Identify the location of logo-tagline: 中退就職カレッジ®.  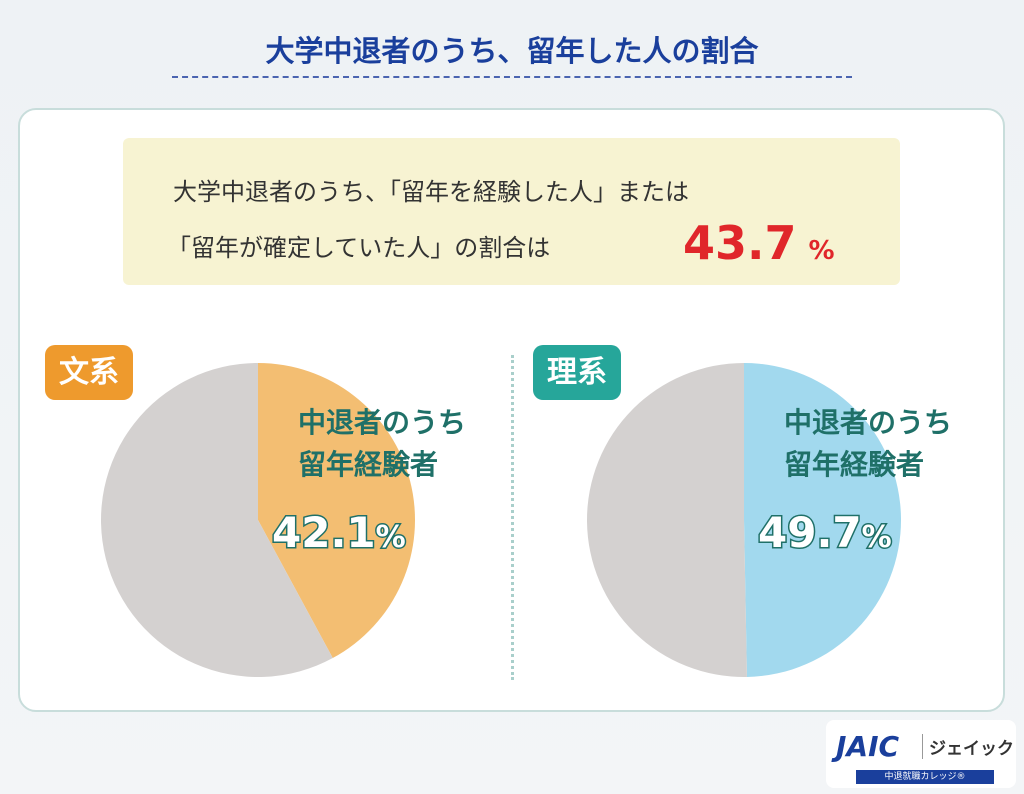
(925, 777).